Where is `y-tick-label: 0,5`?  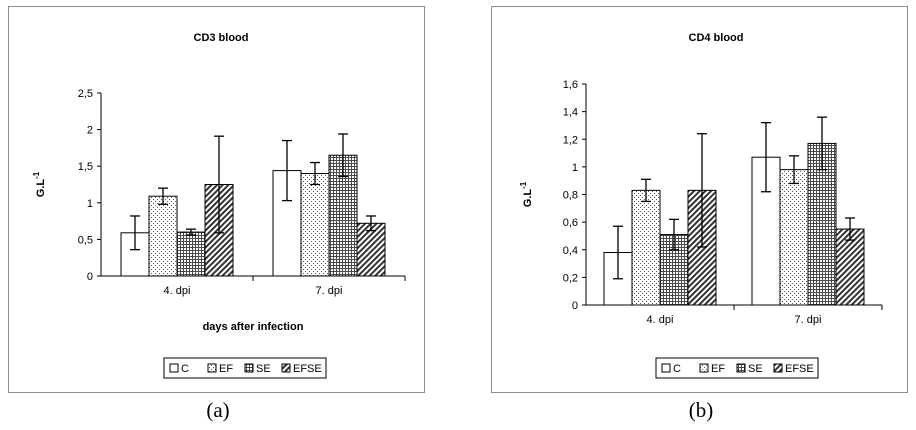
y-tick-label: 0,5 is located at coordinates (85, 240).